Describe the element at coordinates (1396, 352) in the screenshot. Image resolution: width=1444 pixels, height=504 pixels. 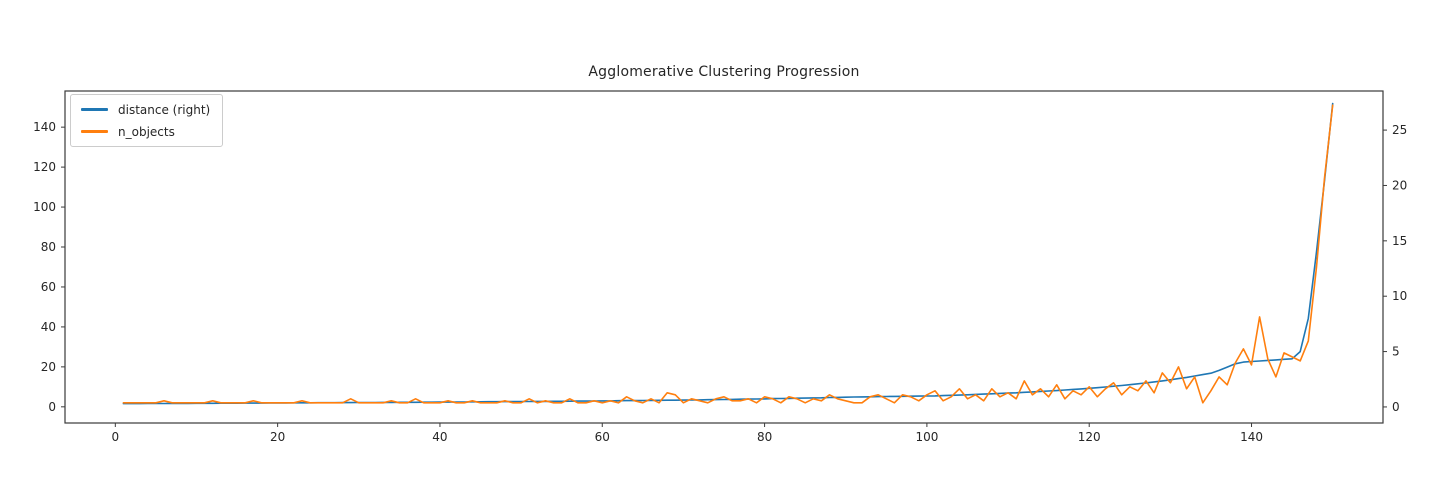
I see `y-right-tick-label: 5` at that location.